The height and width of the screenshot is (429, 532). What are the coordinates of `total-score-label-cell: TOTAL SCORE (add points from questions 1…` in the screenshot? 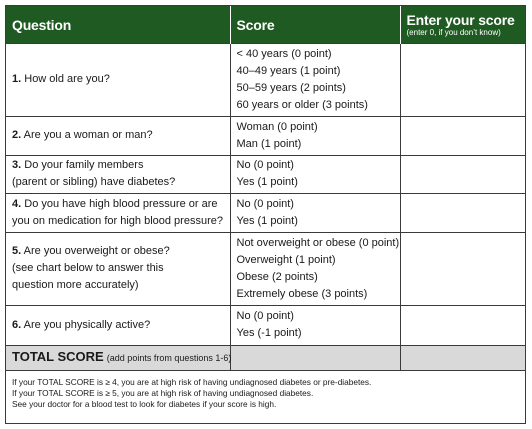 It's located at (119, 357).